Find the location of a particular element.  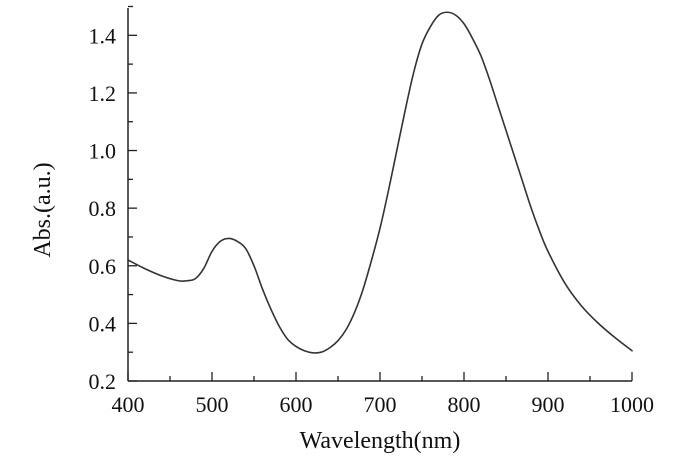

x-tick-label: 600 is located at coordinates (296, 404).